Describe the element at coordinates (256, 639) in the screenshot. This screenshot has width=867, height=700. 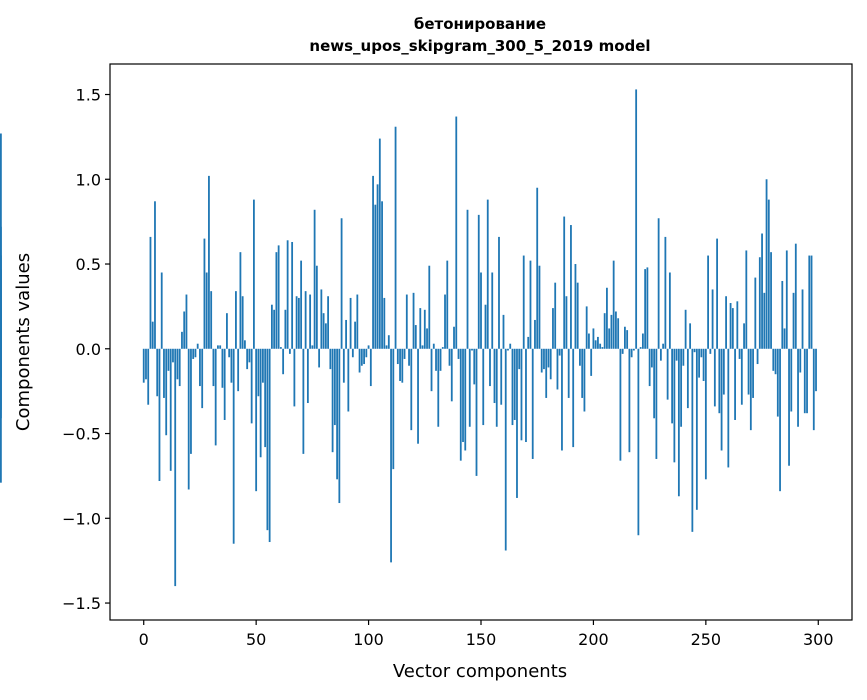
I see `x-tick-label: 50` at that location.